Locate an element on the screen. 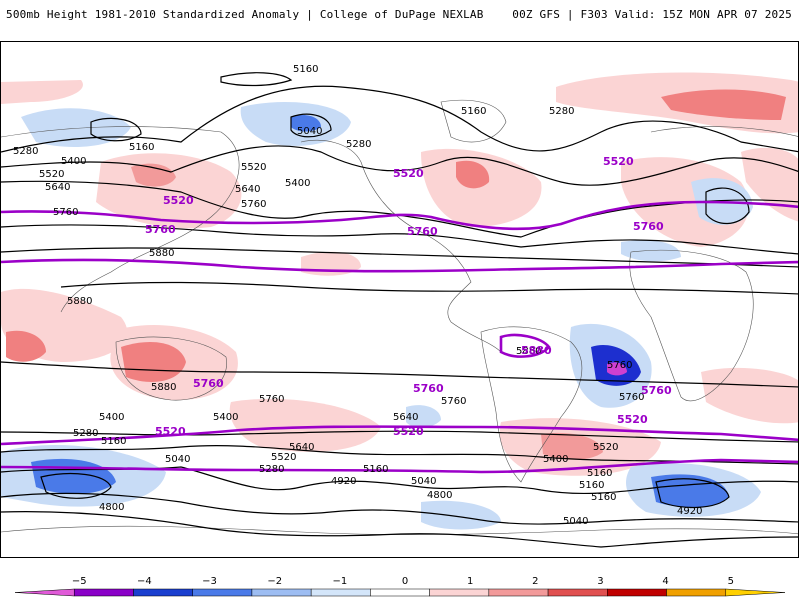  contour-5040-south is located at coordinates (399, 508).